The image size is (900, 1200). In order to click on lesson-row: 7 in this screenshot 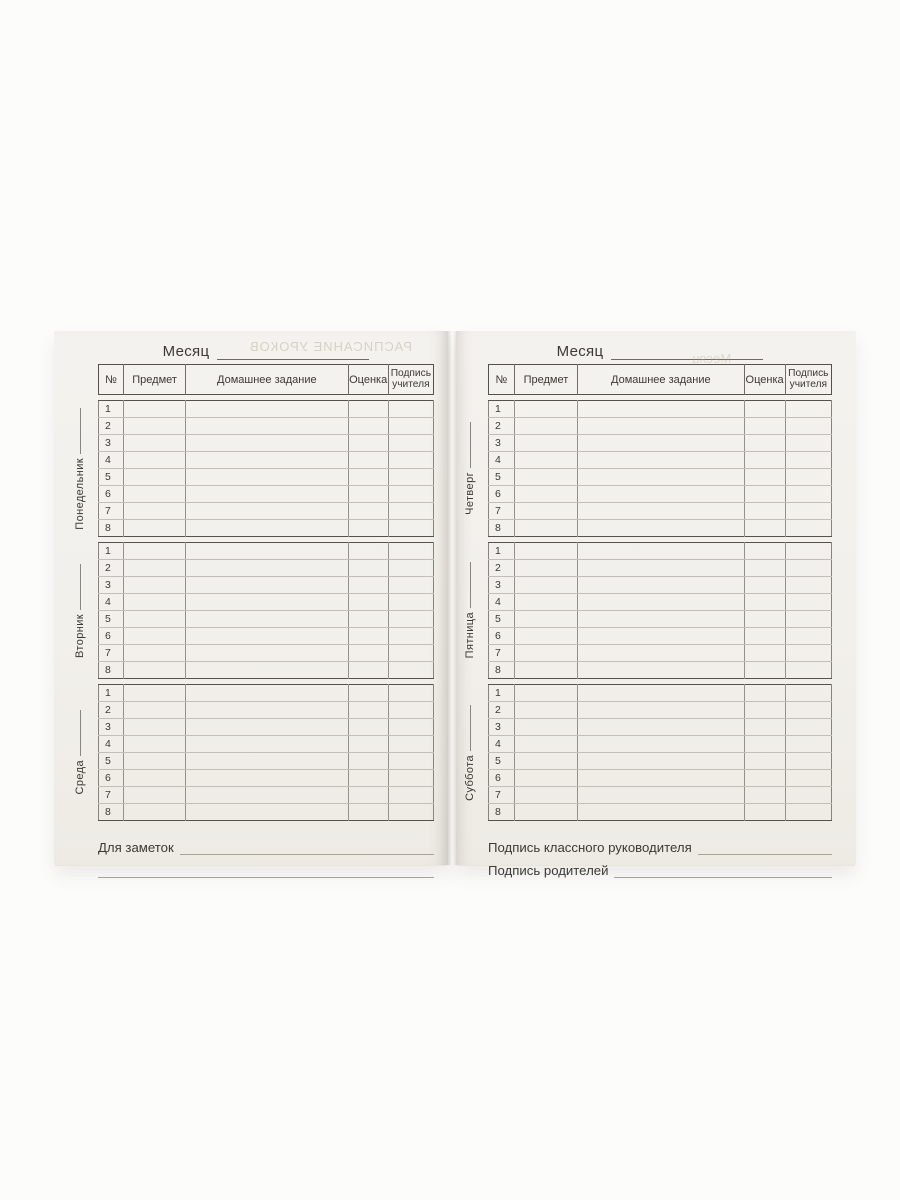, I will do `click(660, 511)`.